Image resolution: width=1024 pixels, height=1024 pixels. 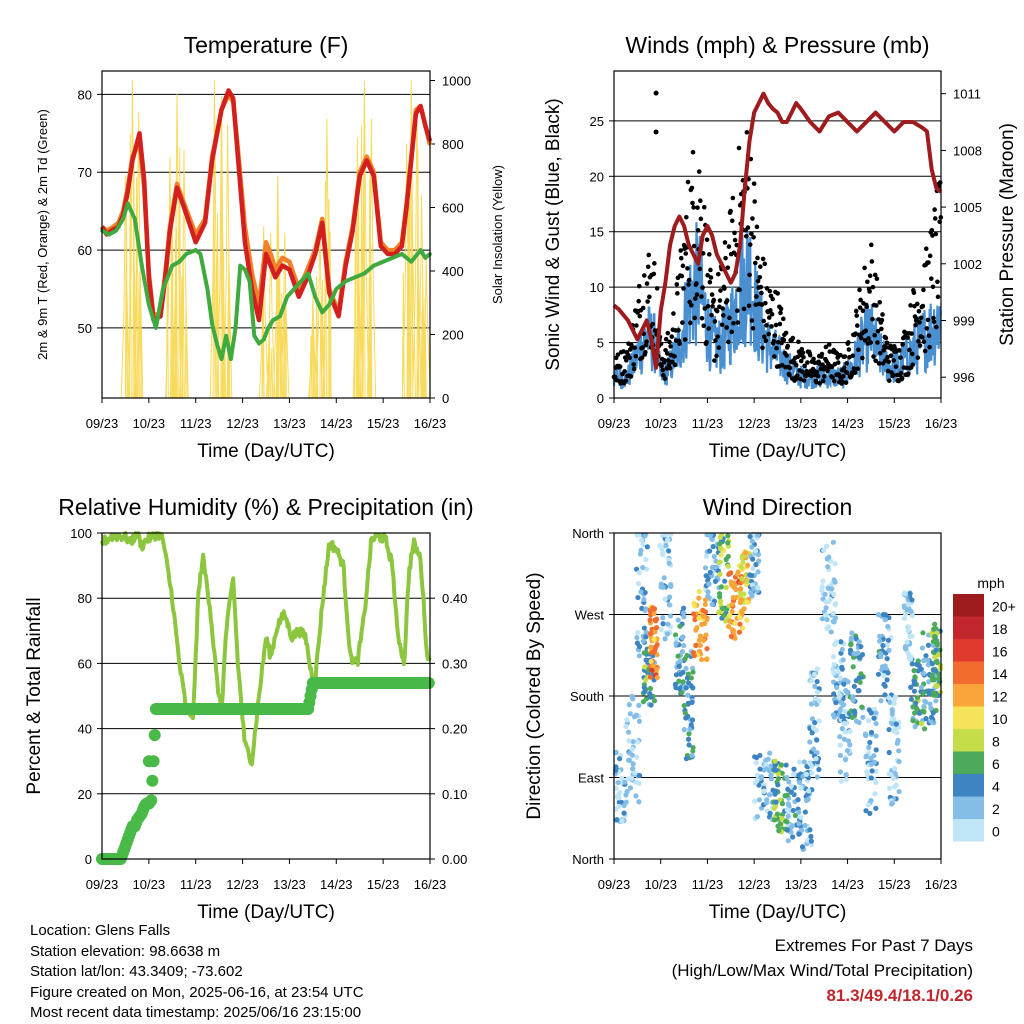 I want to click on temperature-xtick-label: 13/23, so click(x=289, y=423).